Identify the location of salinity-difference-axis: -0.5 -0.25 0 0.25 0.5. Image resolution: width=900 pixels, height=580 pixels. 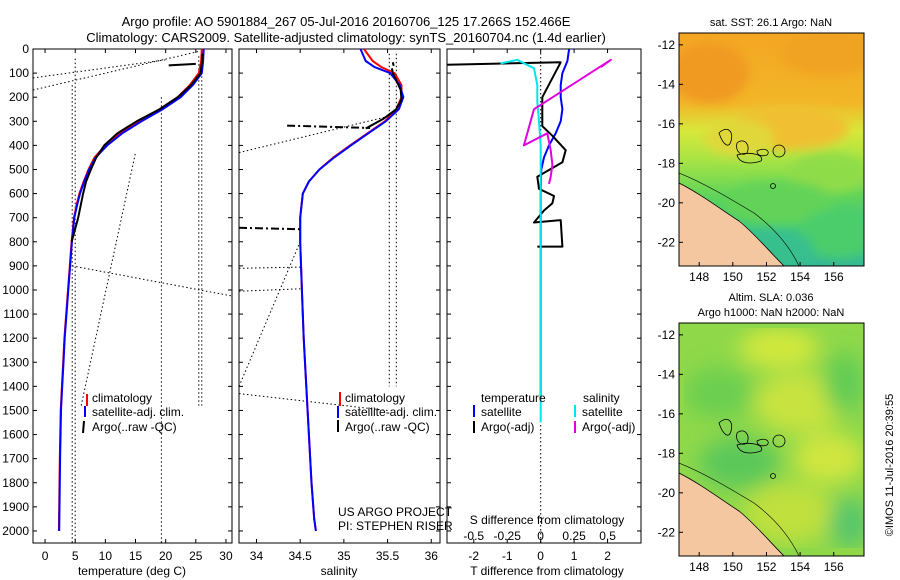
(539, 536).